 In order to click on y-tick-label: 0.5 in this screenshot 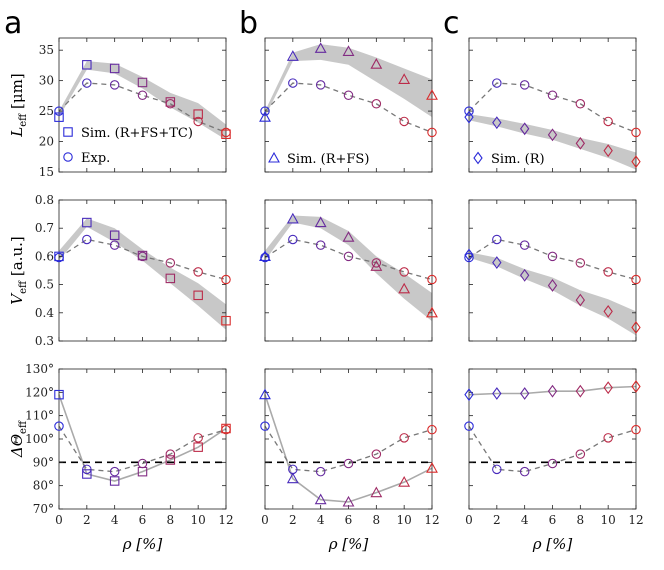, I will do `click(44, 285)`.